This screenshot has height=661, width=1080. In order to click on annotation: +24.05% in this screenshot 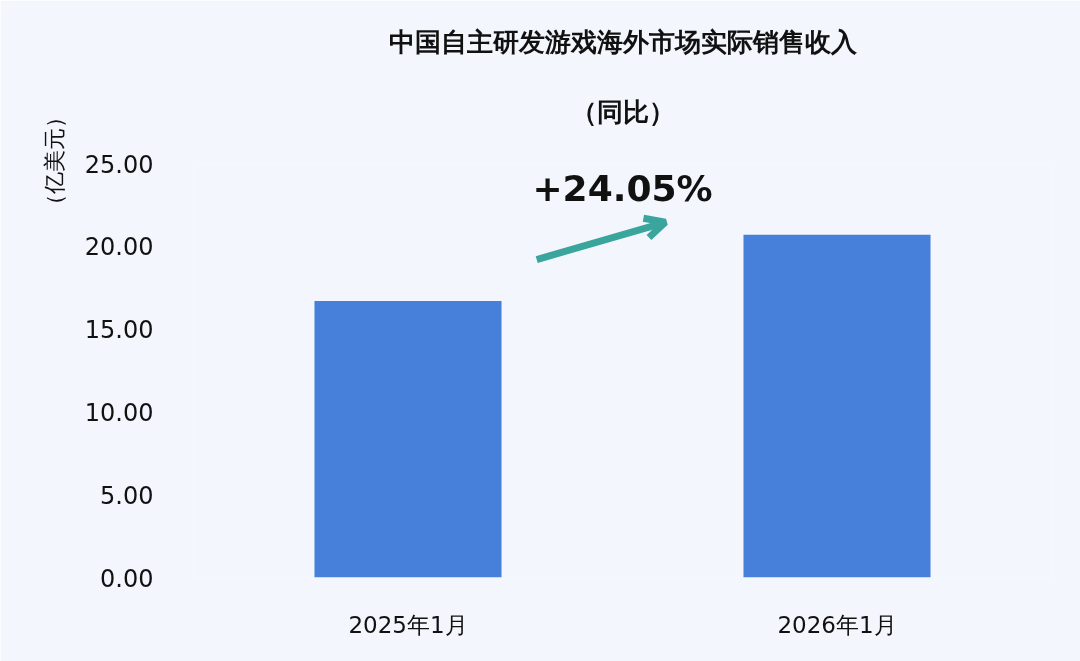, I will do `click(622, 188)`.